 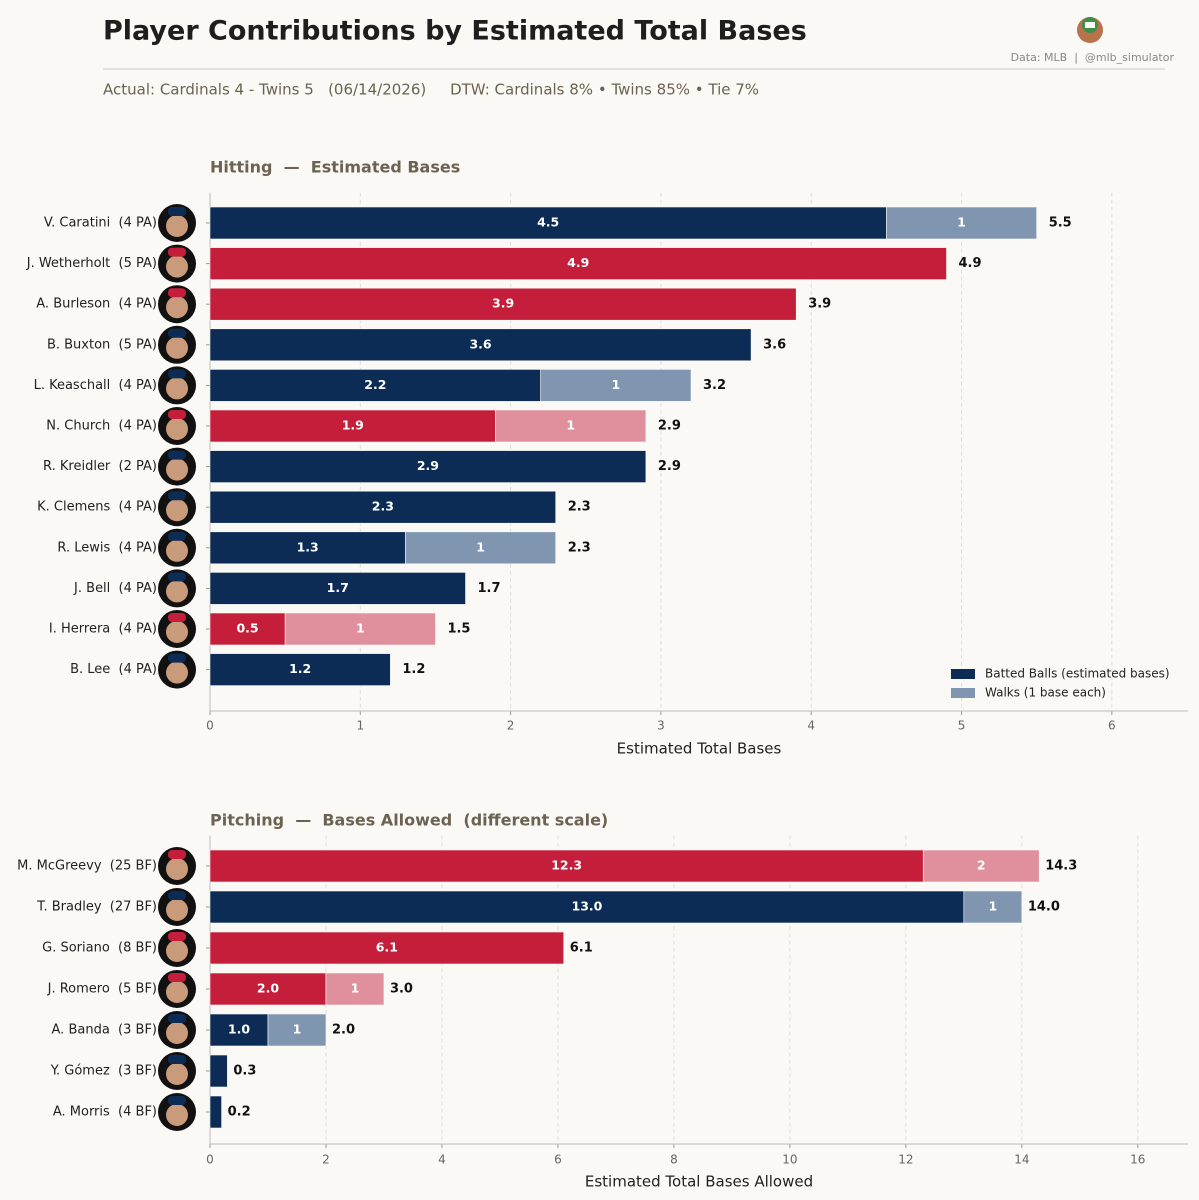 I want to click on total-label: 1.2, so click(x=413, y=669).